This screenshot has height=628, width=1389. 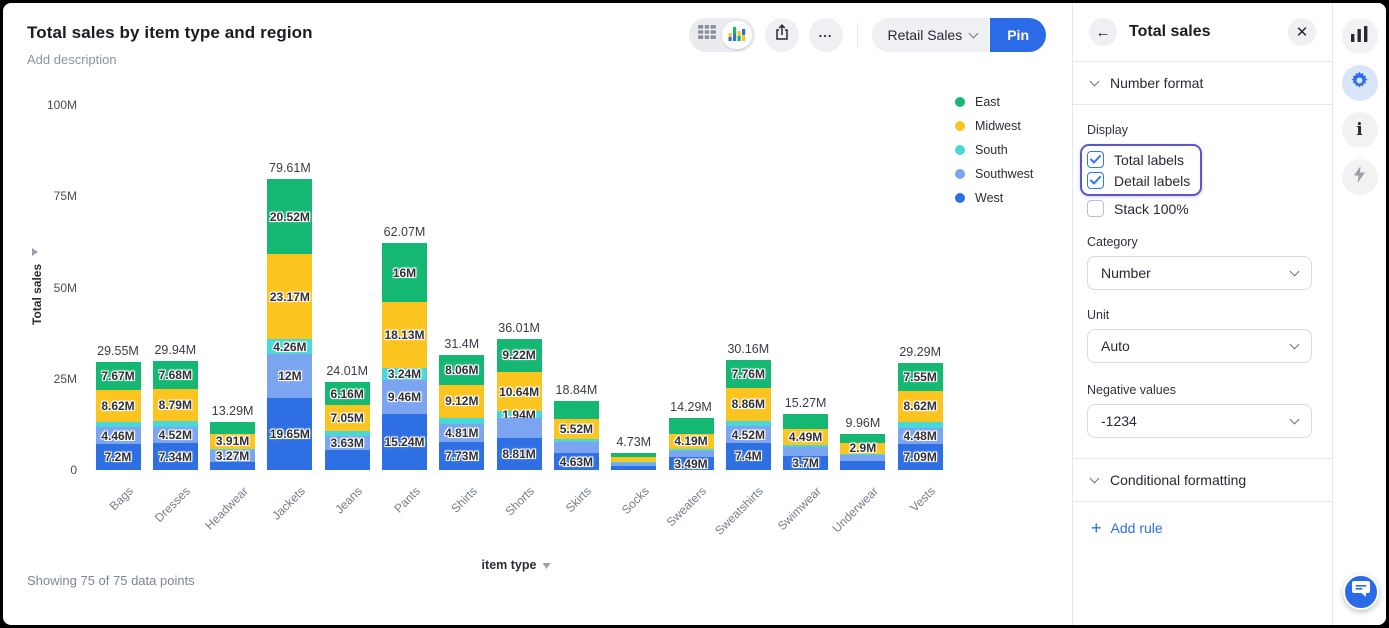 I want to click on legend-item-midwest: Midwest, so click(x=994, y=126).